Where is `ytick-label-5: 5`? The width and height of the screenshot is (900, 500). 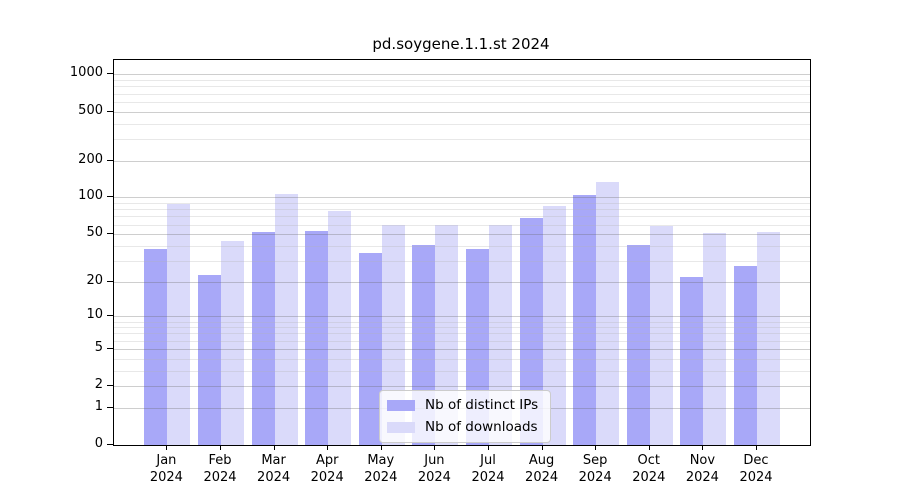
ytick-label-5: 5 is located at coordinates (98, 347).